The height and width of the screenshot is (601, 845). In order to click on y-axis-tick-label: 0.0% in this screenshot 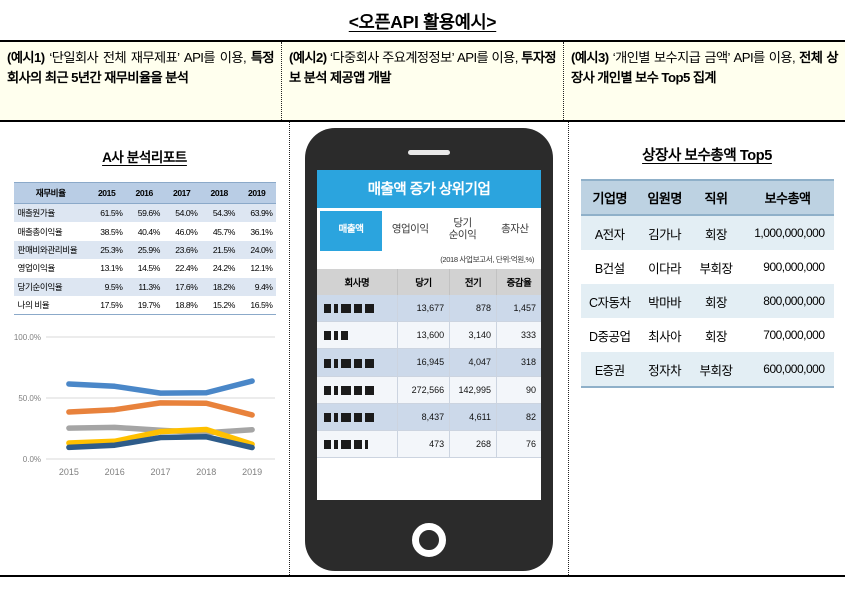, I will do `click(32, 459)`.